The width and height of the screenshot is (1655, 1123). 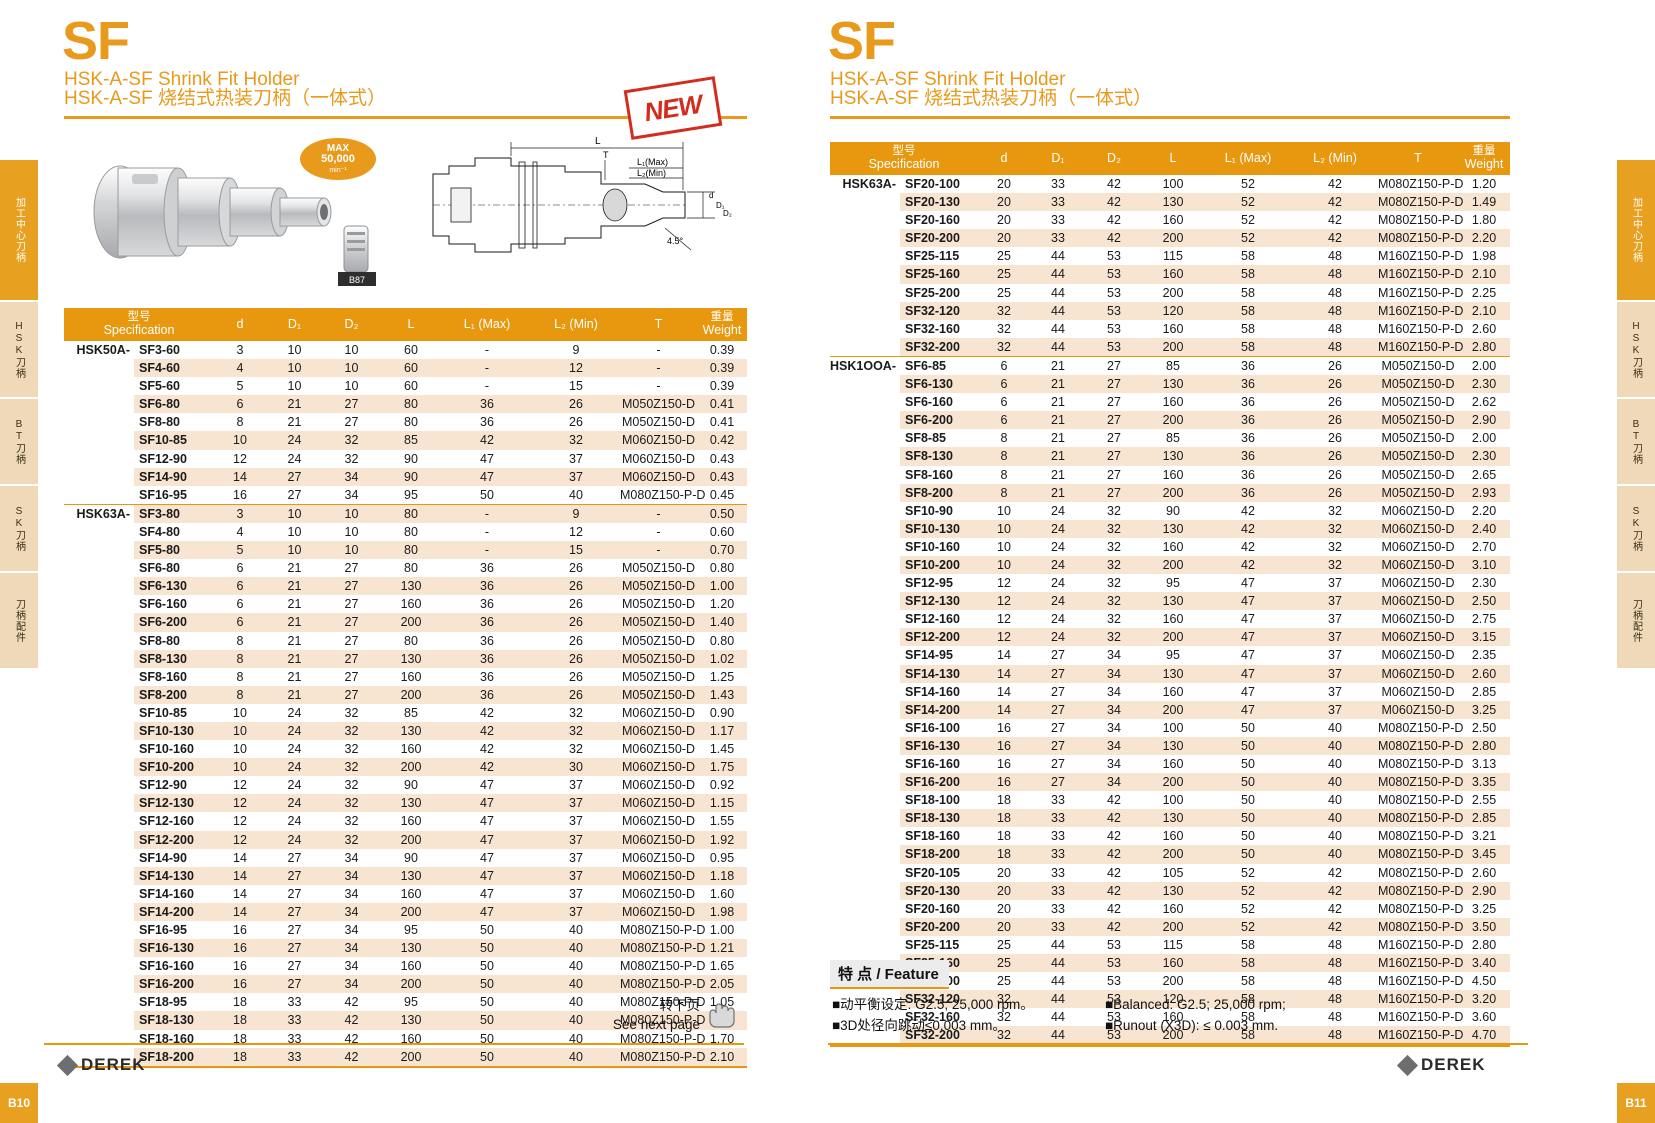 I want to click on side-tab-machining-tool: 加工中心刀柄, so click(x=19, y=230).